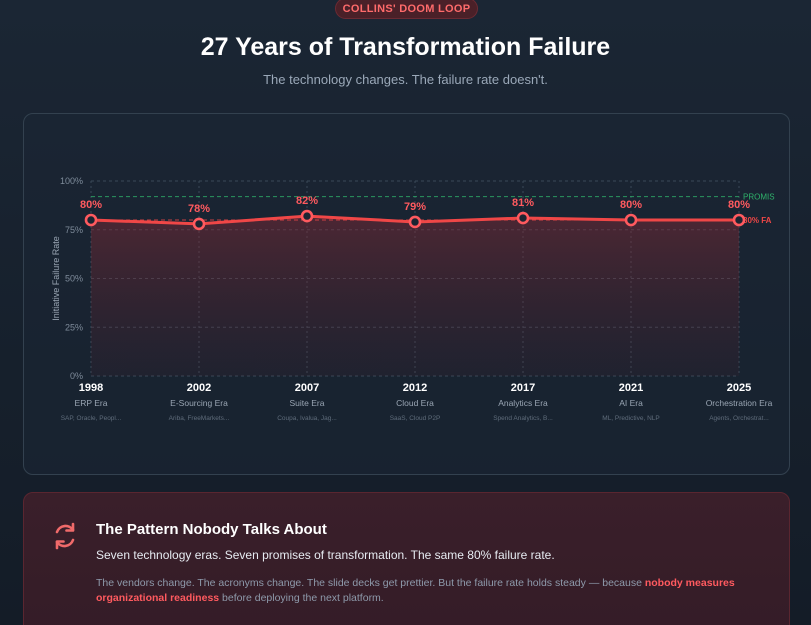 This screenshot has width=811, height=625. What do you see at coordinates (415, 207) in the screenshot?
I see `data-label: 79%` at bounding box center [415, 207].